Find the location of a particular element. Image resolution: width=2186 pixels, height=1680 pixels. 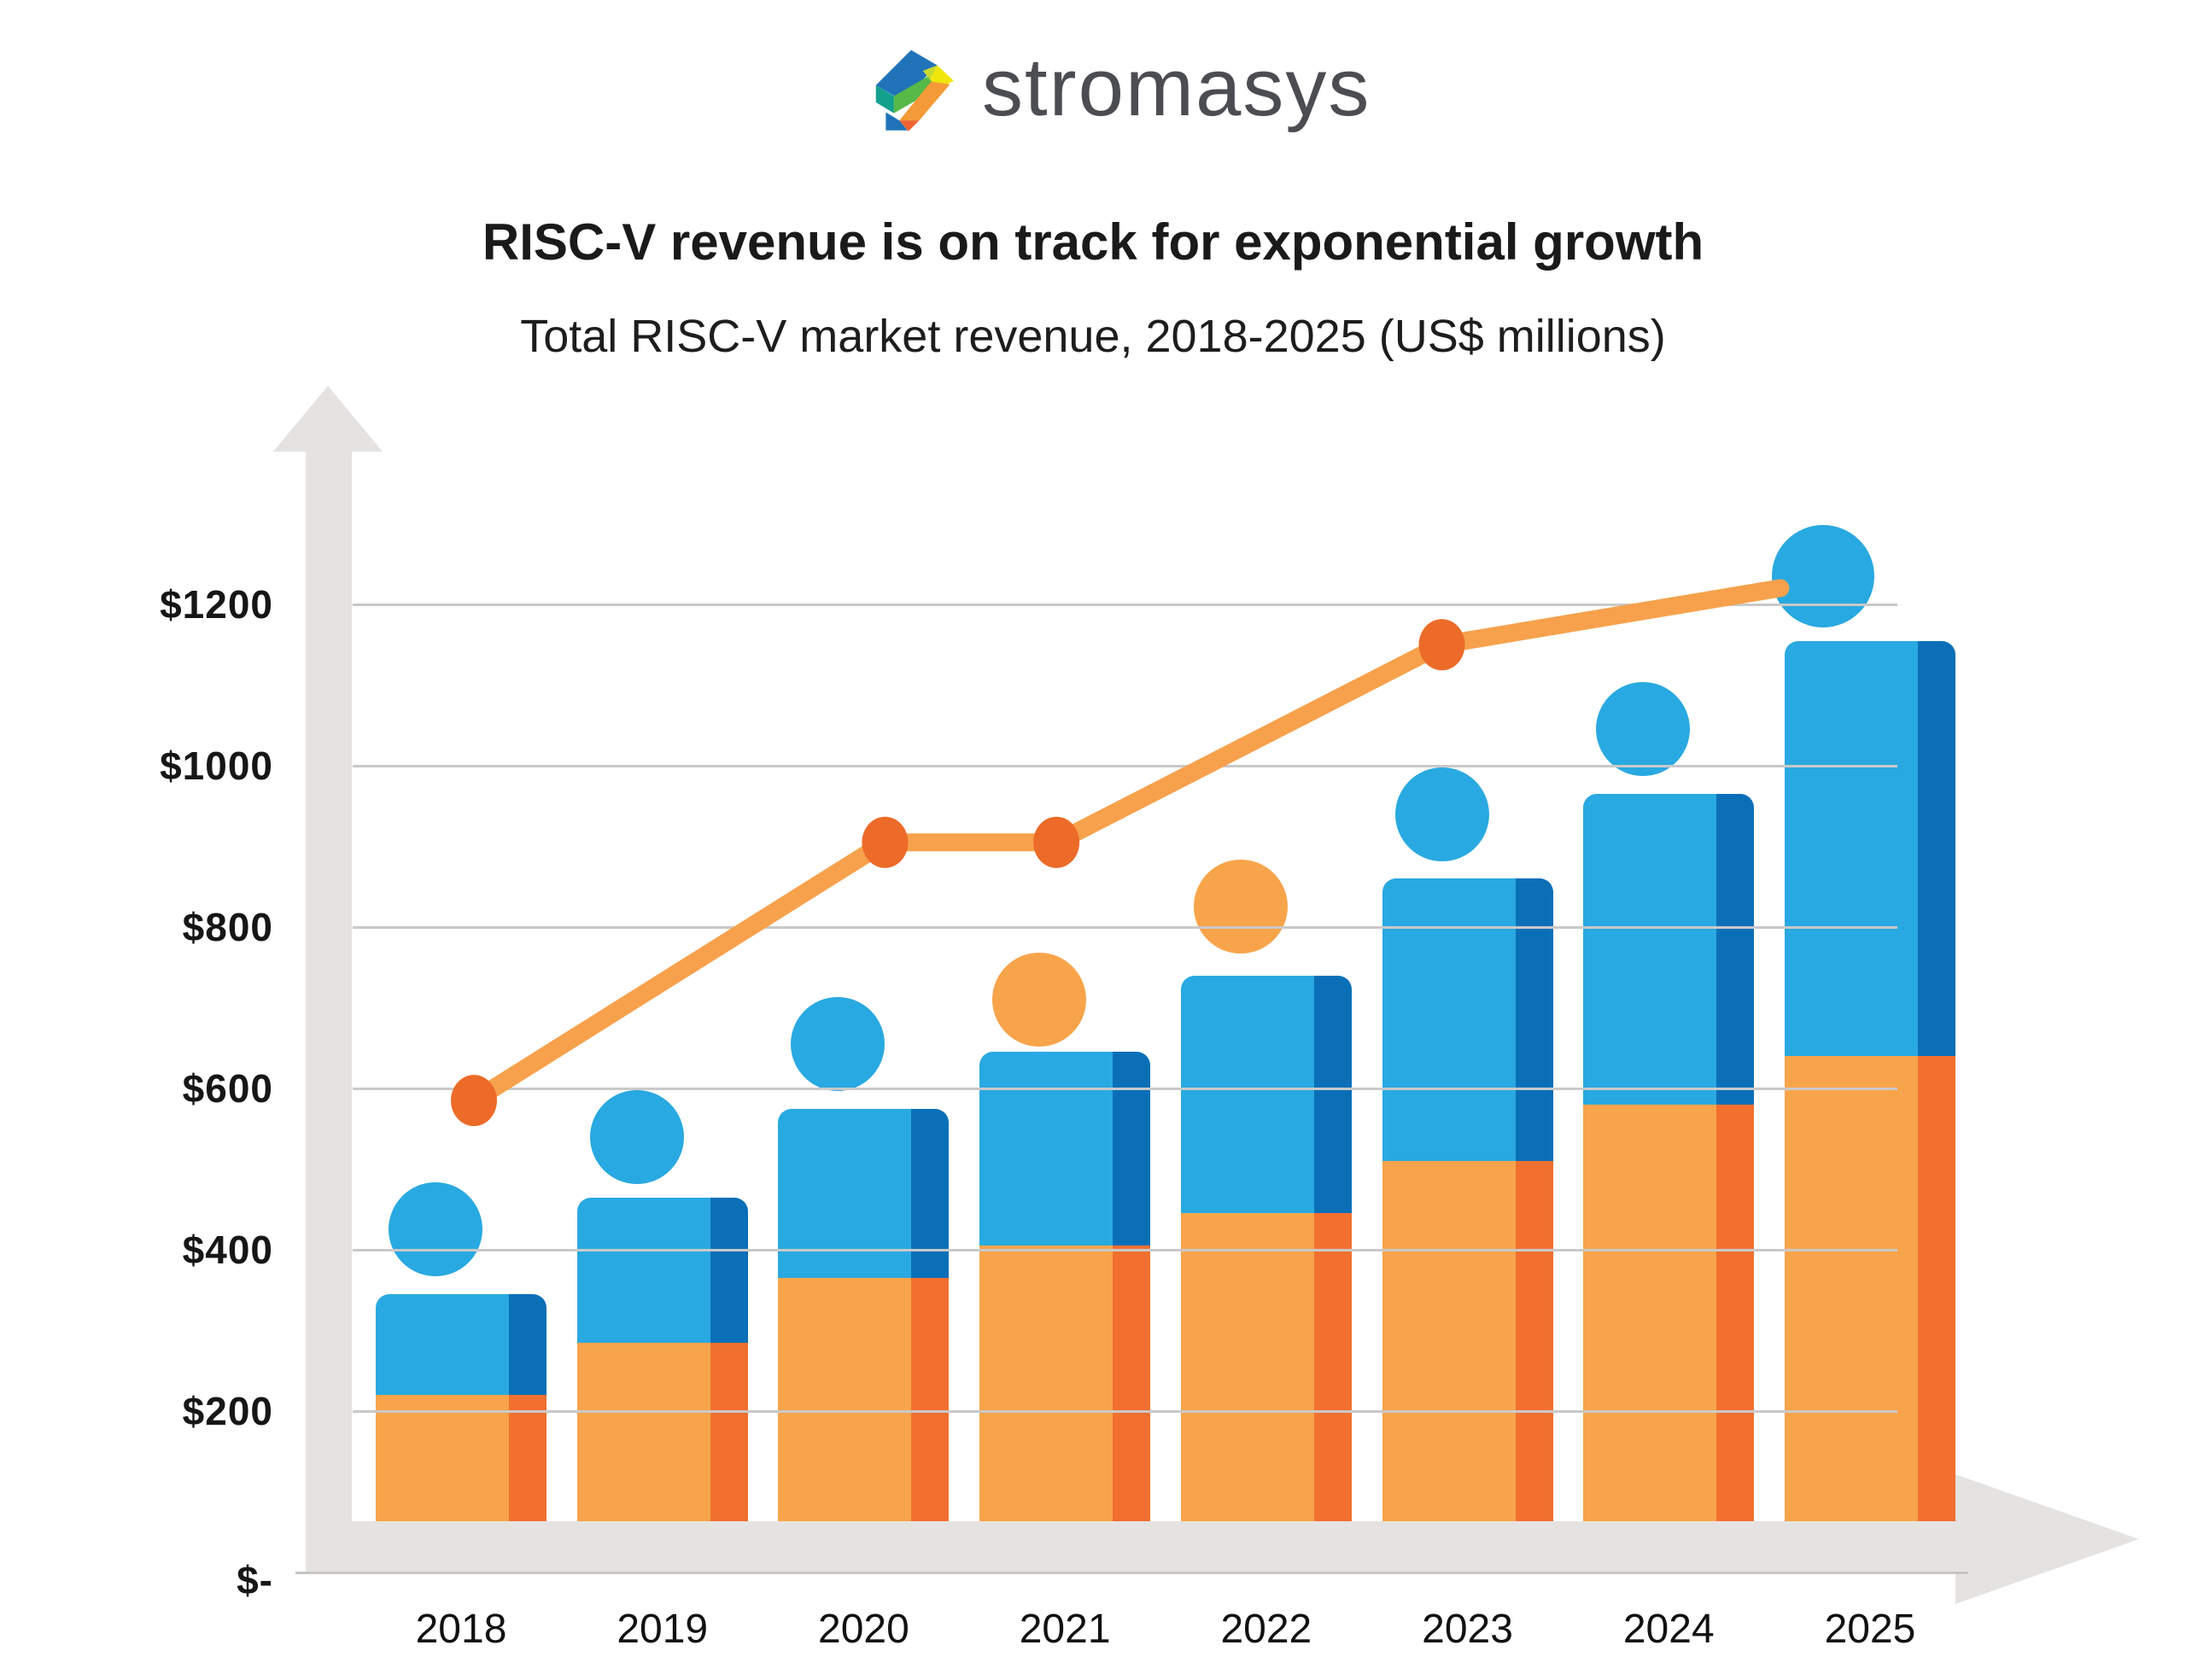

person-head-2022 is located at coordinates (1240, 907).